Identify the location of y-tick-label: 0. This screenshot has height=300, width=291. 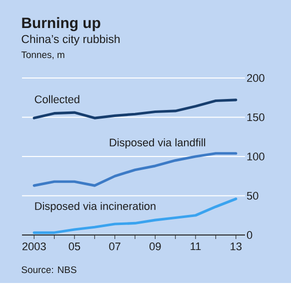
(249, 235).